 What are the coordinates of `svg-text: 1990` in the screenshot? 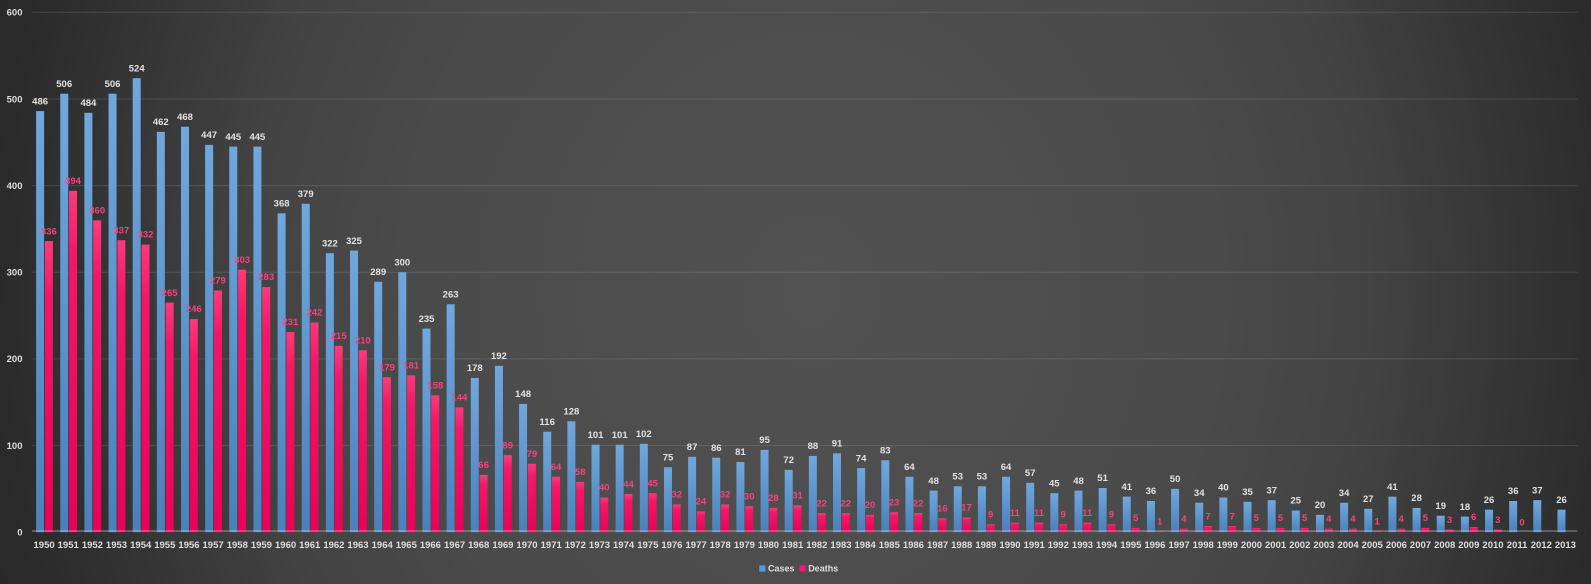 It's located at (1009, 545).